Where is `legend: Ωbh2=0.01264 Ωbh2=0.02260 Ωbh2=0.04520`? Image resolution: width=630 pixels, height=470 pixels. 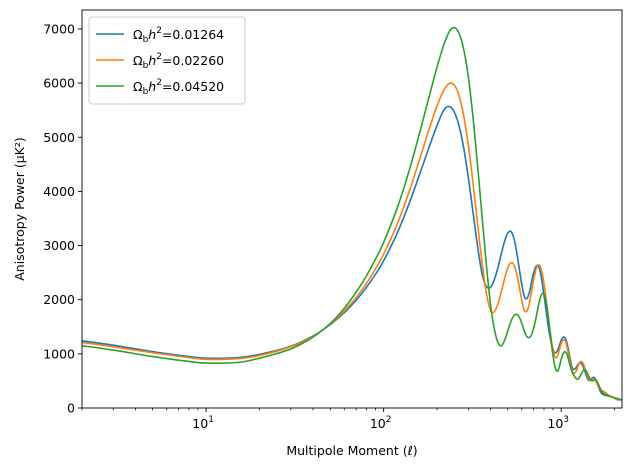 legend: Ωbh2=0.01264 Ωbh2=0.02260 Ωbh2=0.04520 is located at coordinates (167, 60).